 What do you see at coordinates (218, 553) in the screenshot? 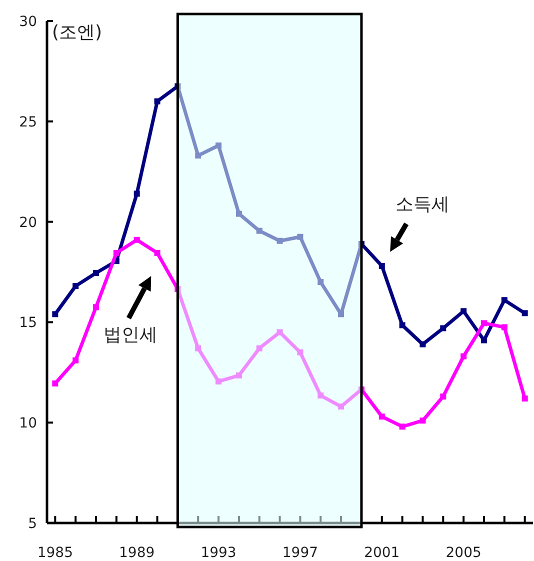
I see `x-tick-label: 1993` at bounding box center [218, 553].